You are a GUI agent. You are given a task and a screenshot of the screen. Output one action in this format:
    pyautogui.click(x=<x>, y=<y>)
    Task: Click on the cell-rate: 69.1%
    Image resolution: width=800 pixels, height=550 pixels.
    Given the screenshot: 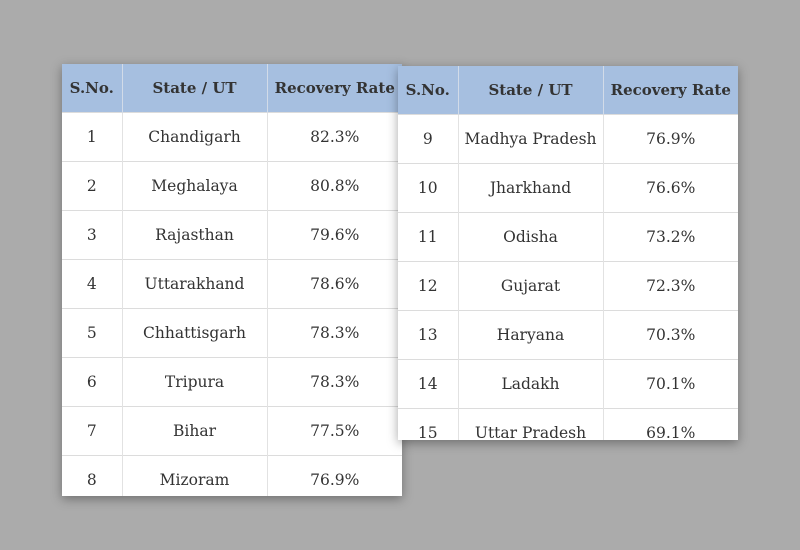 What is the action you would take?
    pyautogui.click(x=670, y=424)
    